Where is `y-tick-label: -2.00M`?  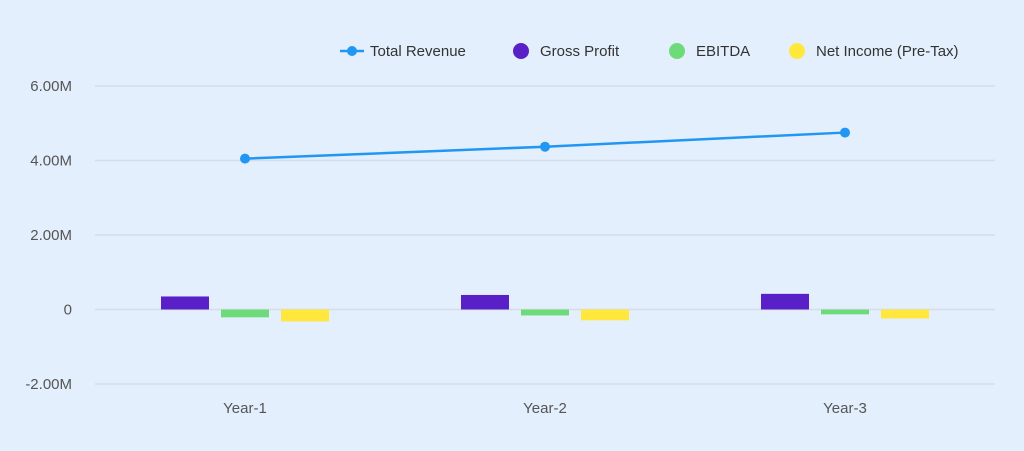 y-tick-label: -2.00M is located at coordinates (48, 384).